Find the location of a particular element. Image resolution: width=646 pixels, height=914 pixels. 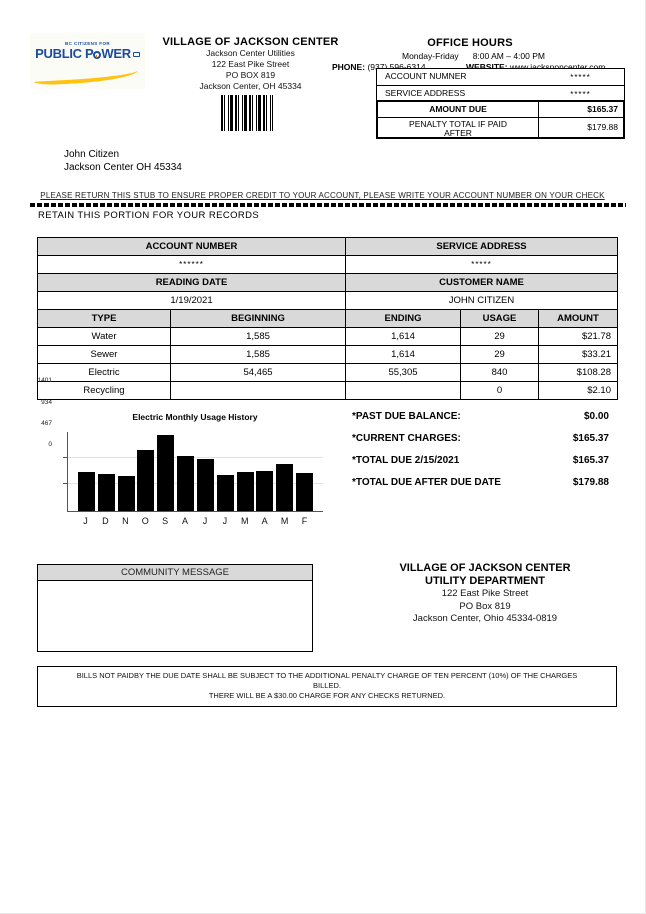

total-after-due-label: *TOTAL DUE AFTER DUE DATE is located at coordinates (426, 482).